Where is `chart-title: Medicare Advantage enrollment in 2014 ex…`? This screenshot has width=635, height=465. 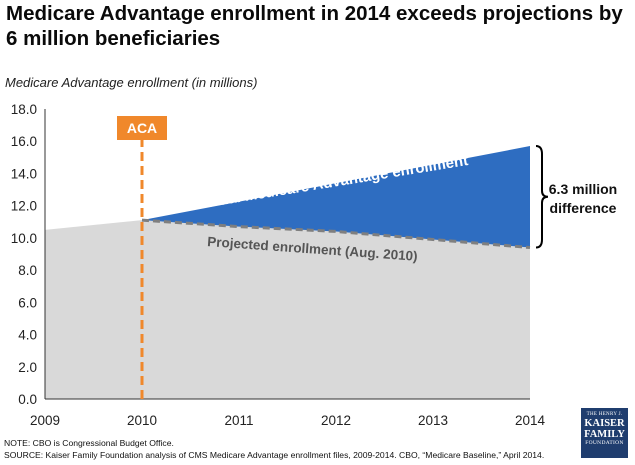 chart-title: Medicare Advantage enrollment in 2014 ex… is located at coordinates (314, 26).